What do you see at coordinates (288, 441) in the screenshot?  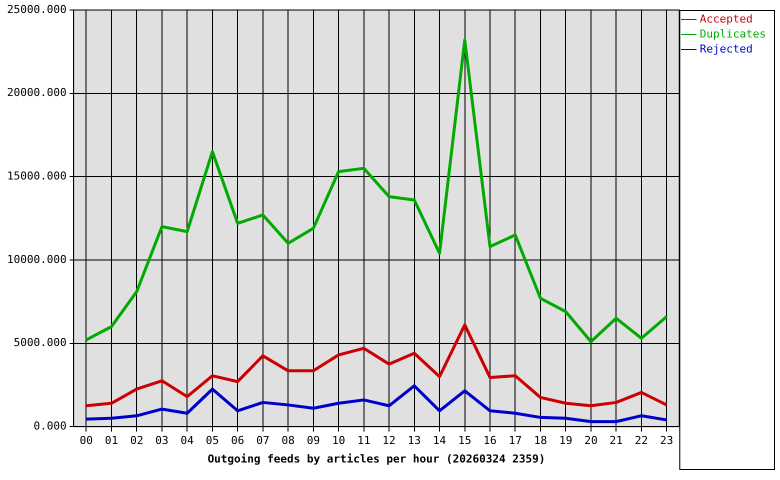 I see `x-tick-label: 08` at bounding box center [288, 441].